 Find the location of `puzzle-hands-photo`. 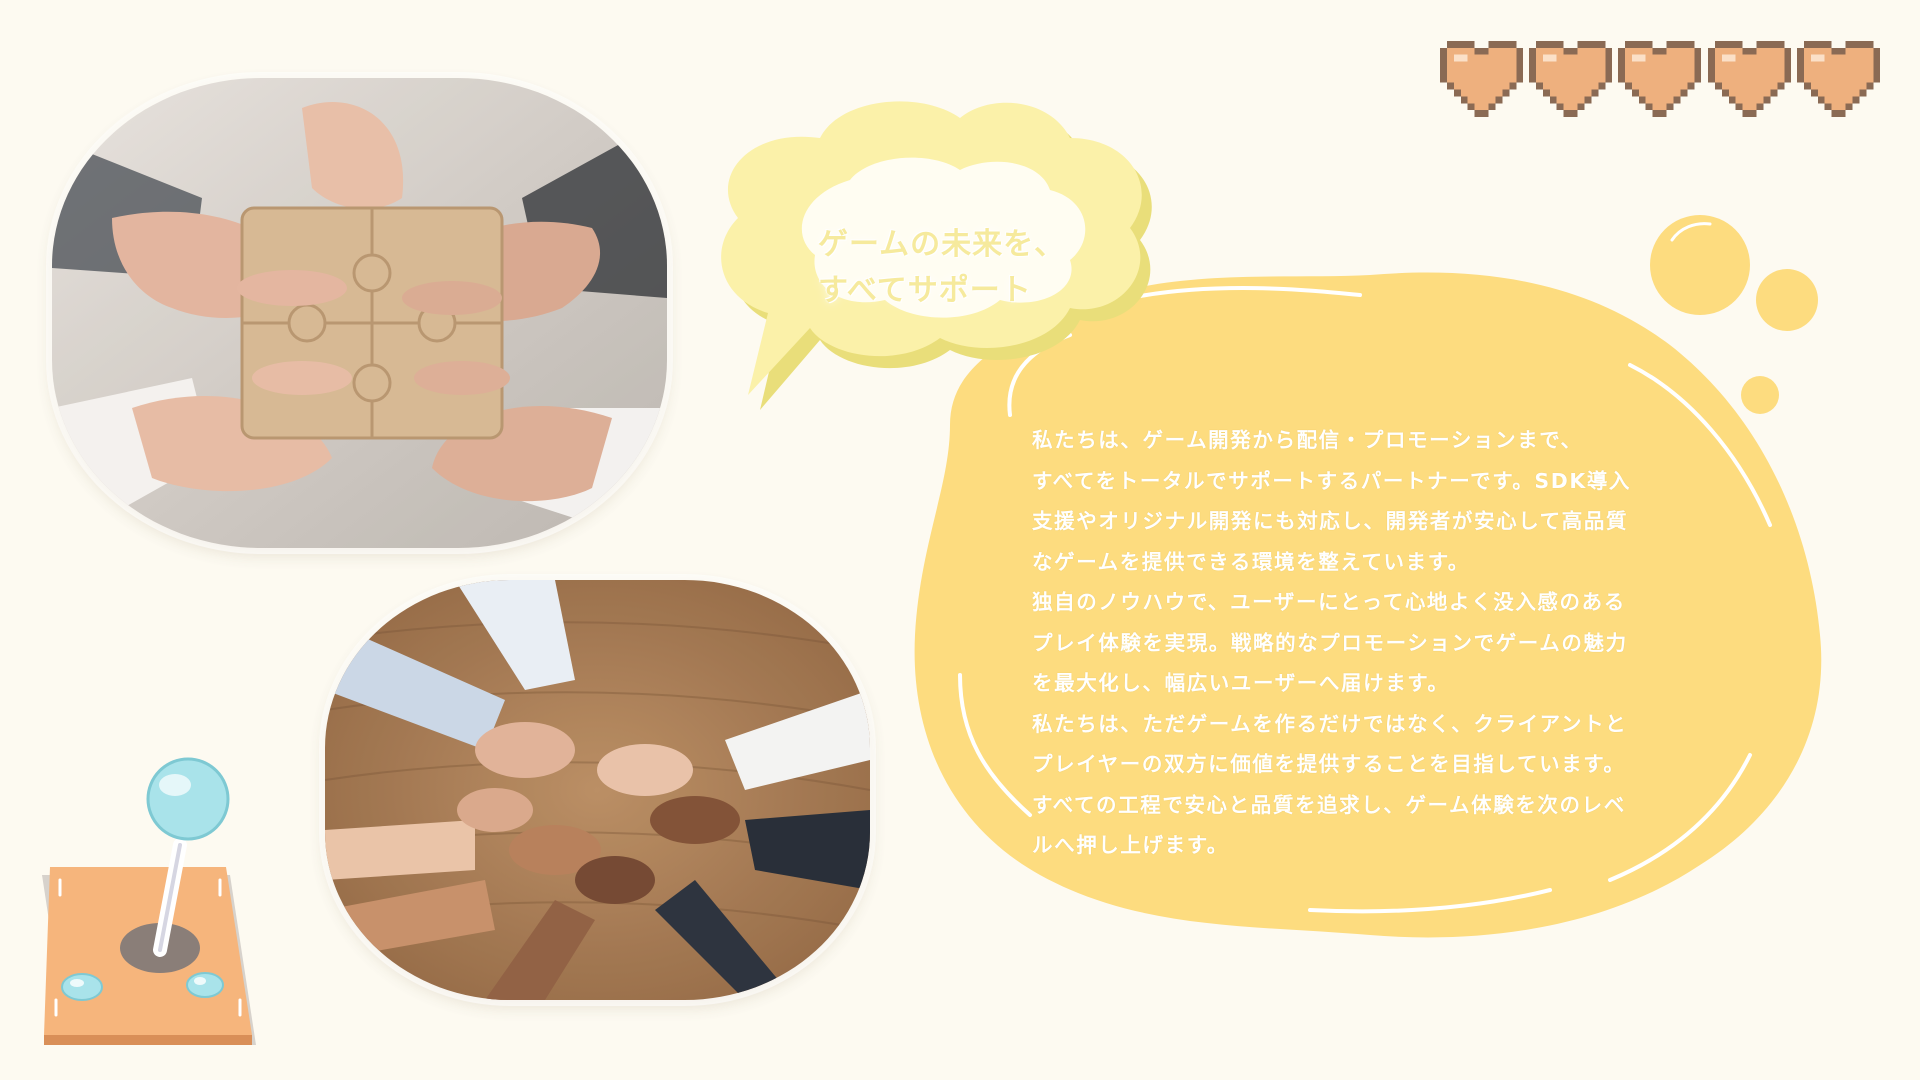

puzzle-hands-photo is located at coordinates (359, 313).